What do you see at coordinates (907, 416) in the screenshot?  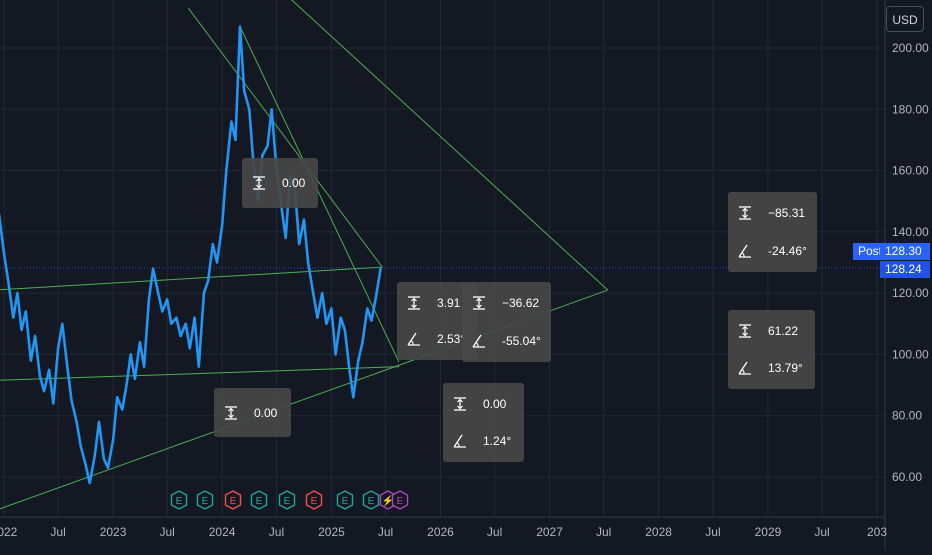 I see `y-tick-label: 80.00` at bounding box center [907, 416].